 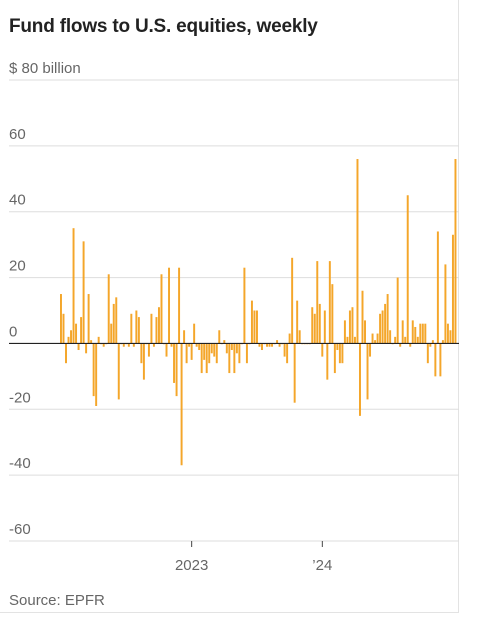 What do you see at coordinates (20, 397) in the screenshot?
I see `y-tick-label: -20` at bounding box center [20, 397].